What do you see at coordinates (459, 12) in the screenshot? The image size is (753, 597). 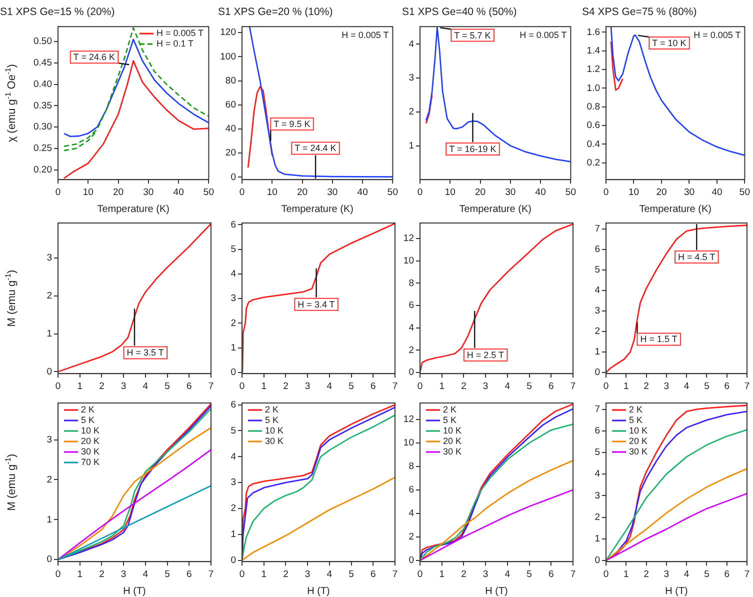 I see `chart-title: S1 XPS Ge=40 % (50%)` at bounding box center [459, 12].